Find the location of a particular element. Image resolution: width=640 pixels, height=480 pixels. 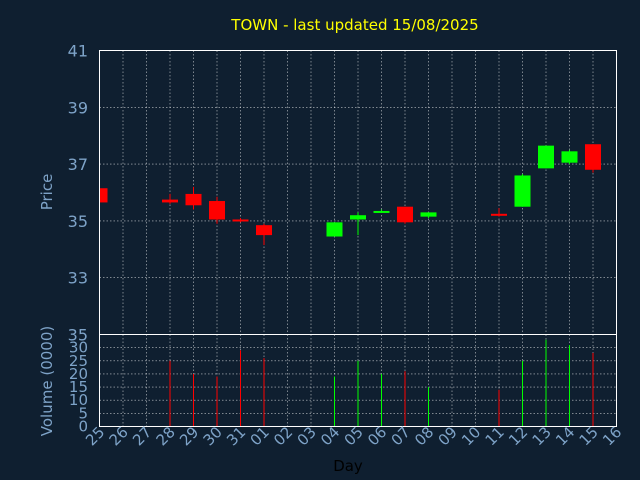

price-y-axis-label: Price is located at coordinates (47, 192).